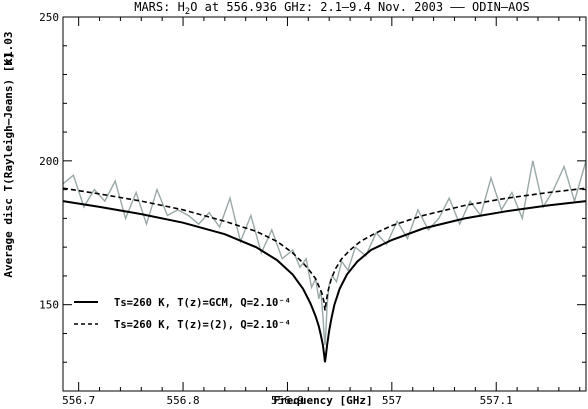 This screenshot has width=588, height=409. What do you see at coordinates (8, 47) in the screenshot?
I see `y-scale-note: x1.03` at bounding box center [8, 47].